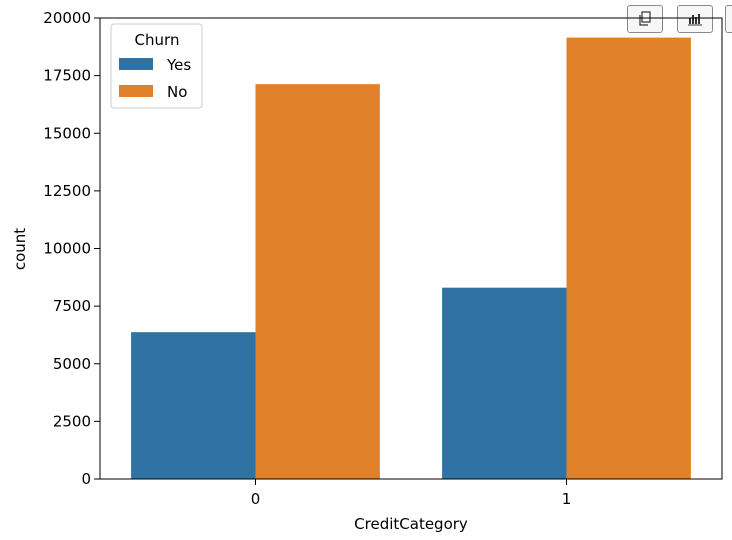  What do you see at coordinates (20, 249) in the screenshot?
I see `y-axis-label: count` at bounding box center [20, 249].